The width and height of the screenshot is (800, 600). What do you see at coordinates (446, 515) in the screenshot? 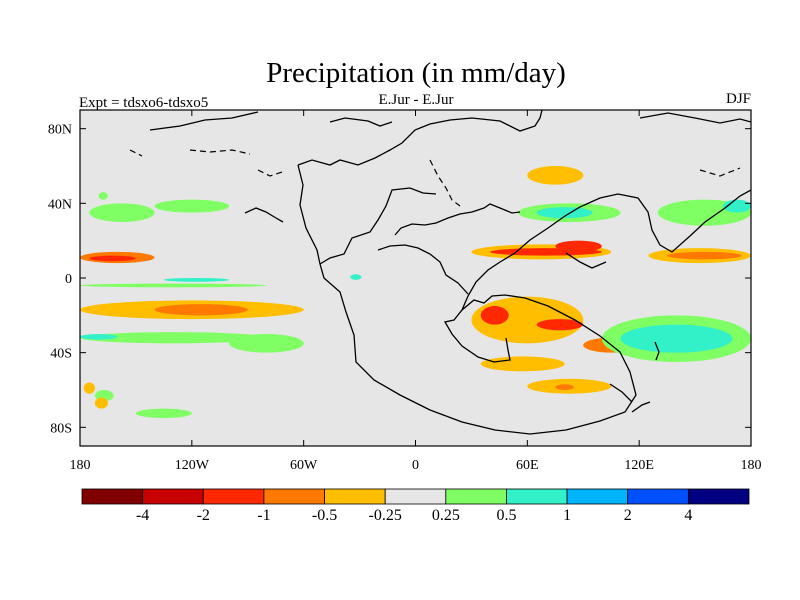
I see `colorbar-label: 0.25` at bounding box center [446, 515].